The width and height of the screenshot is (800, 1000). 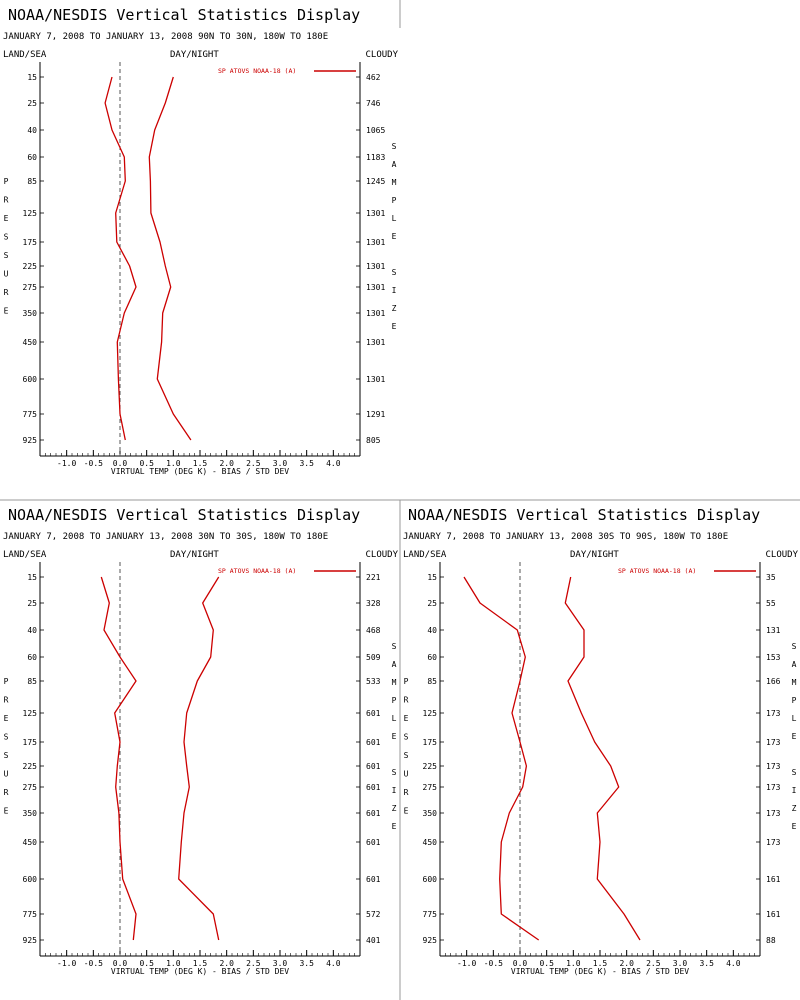 I want to click on sample-size-label: 401, so click(x=373, y=940).